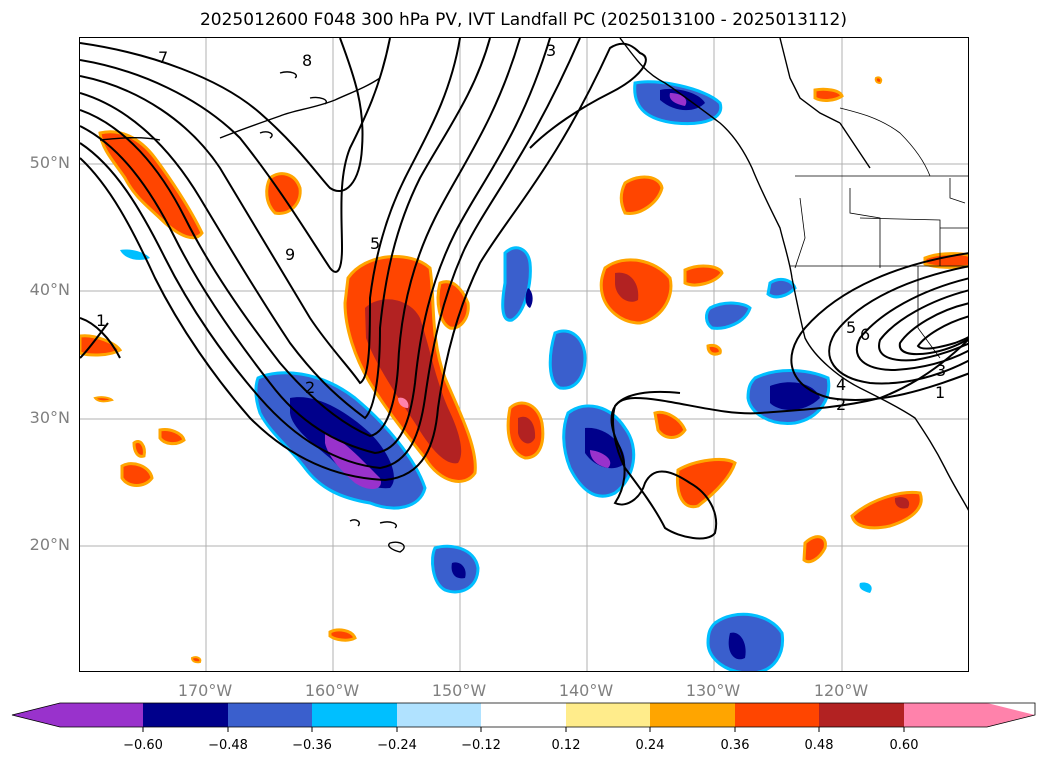  Describe the element at coordinates (49, 162) in the screenshot. I see `lat-label-50n: 50°N` at that location.